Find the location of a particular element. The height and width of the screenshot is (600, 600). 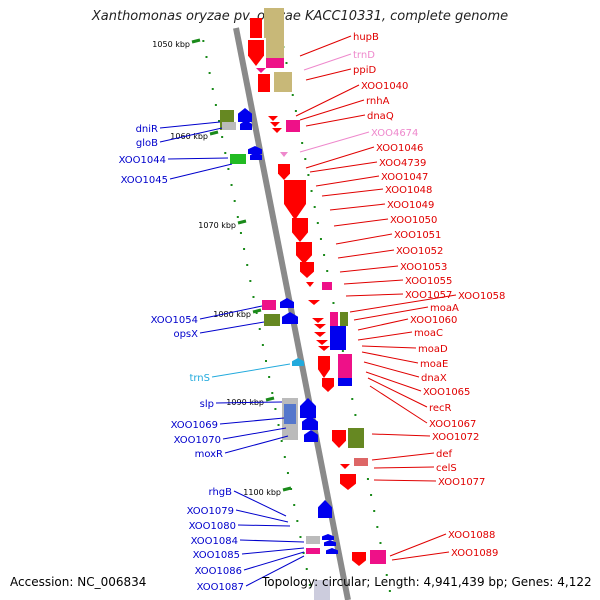

gene-label: XOO1067 is located at coordinates (452, 424).